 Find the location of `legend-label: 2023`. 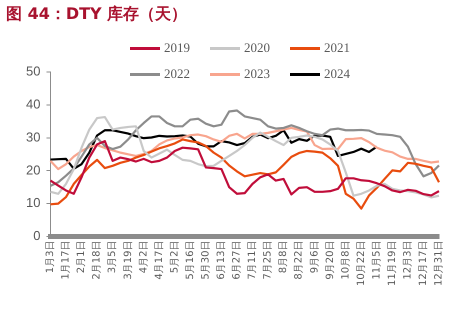

legend-label: 2023 is located at coordinates (257, 74).